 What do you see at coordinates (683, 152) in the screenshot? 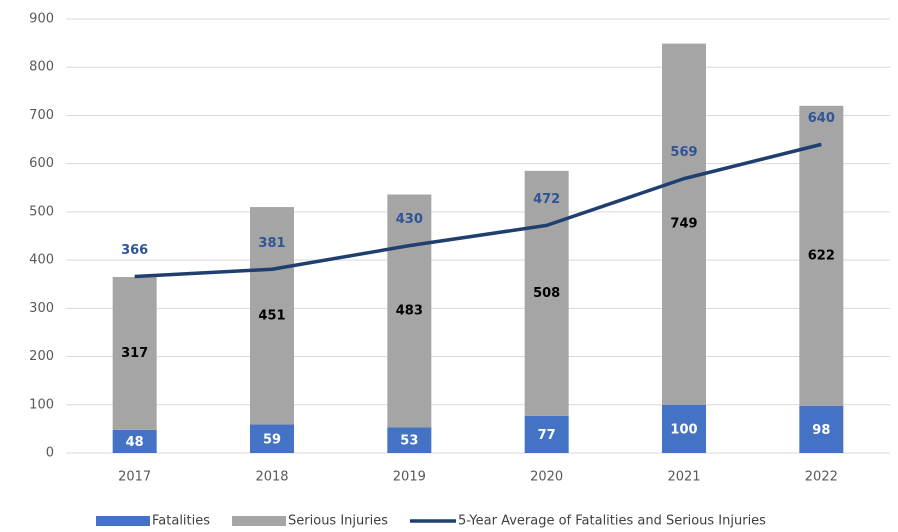
I see `data-label: 569` at bounding box center [683, 152].